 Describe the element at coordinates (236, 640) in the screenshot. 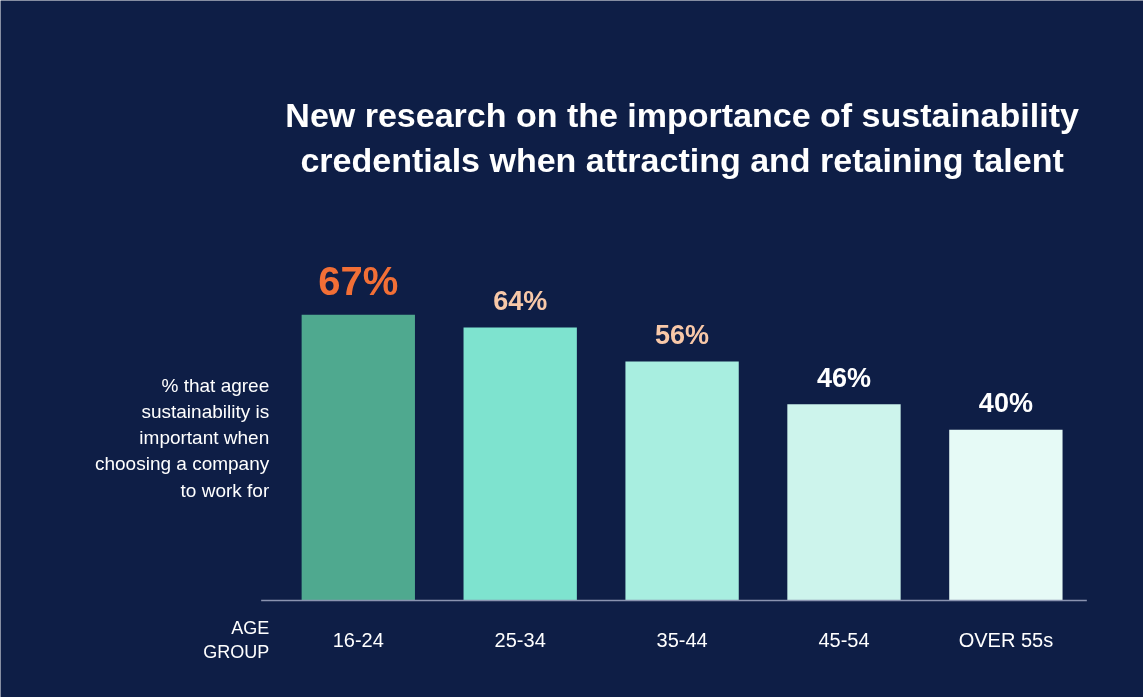

I see `x-axis-title: AGE GROUP` at that location.